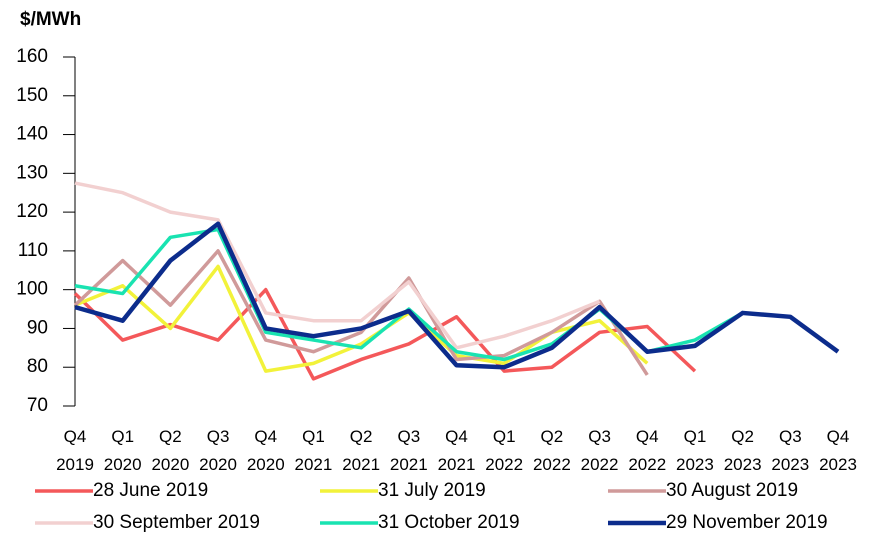 Image resolution: width=879 pixels, height=539 pixels. Describe the element at coordinates (32, 134) in the screenshot. I see `y-tick-label: 140` at that location.